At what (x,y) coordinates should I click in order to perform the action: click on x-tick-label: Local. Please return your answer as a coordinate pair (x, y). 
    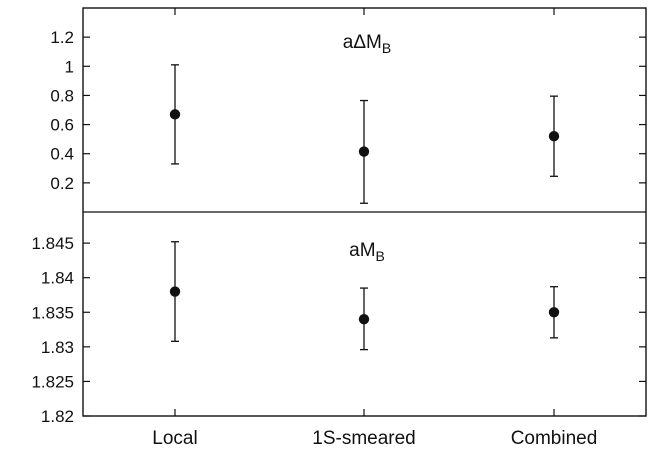
    Looking at the image, I should click on (174, 438).